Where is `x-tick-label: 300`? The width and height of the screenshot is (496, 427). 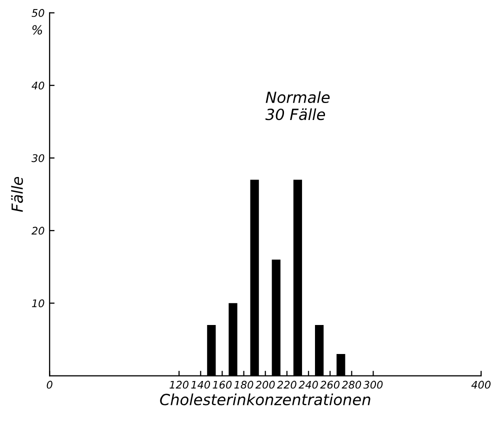
x-tick-label: 300 is located at coordinates (373, 384).